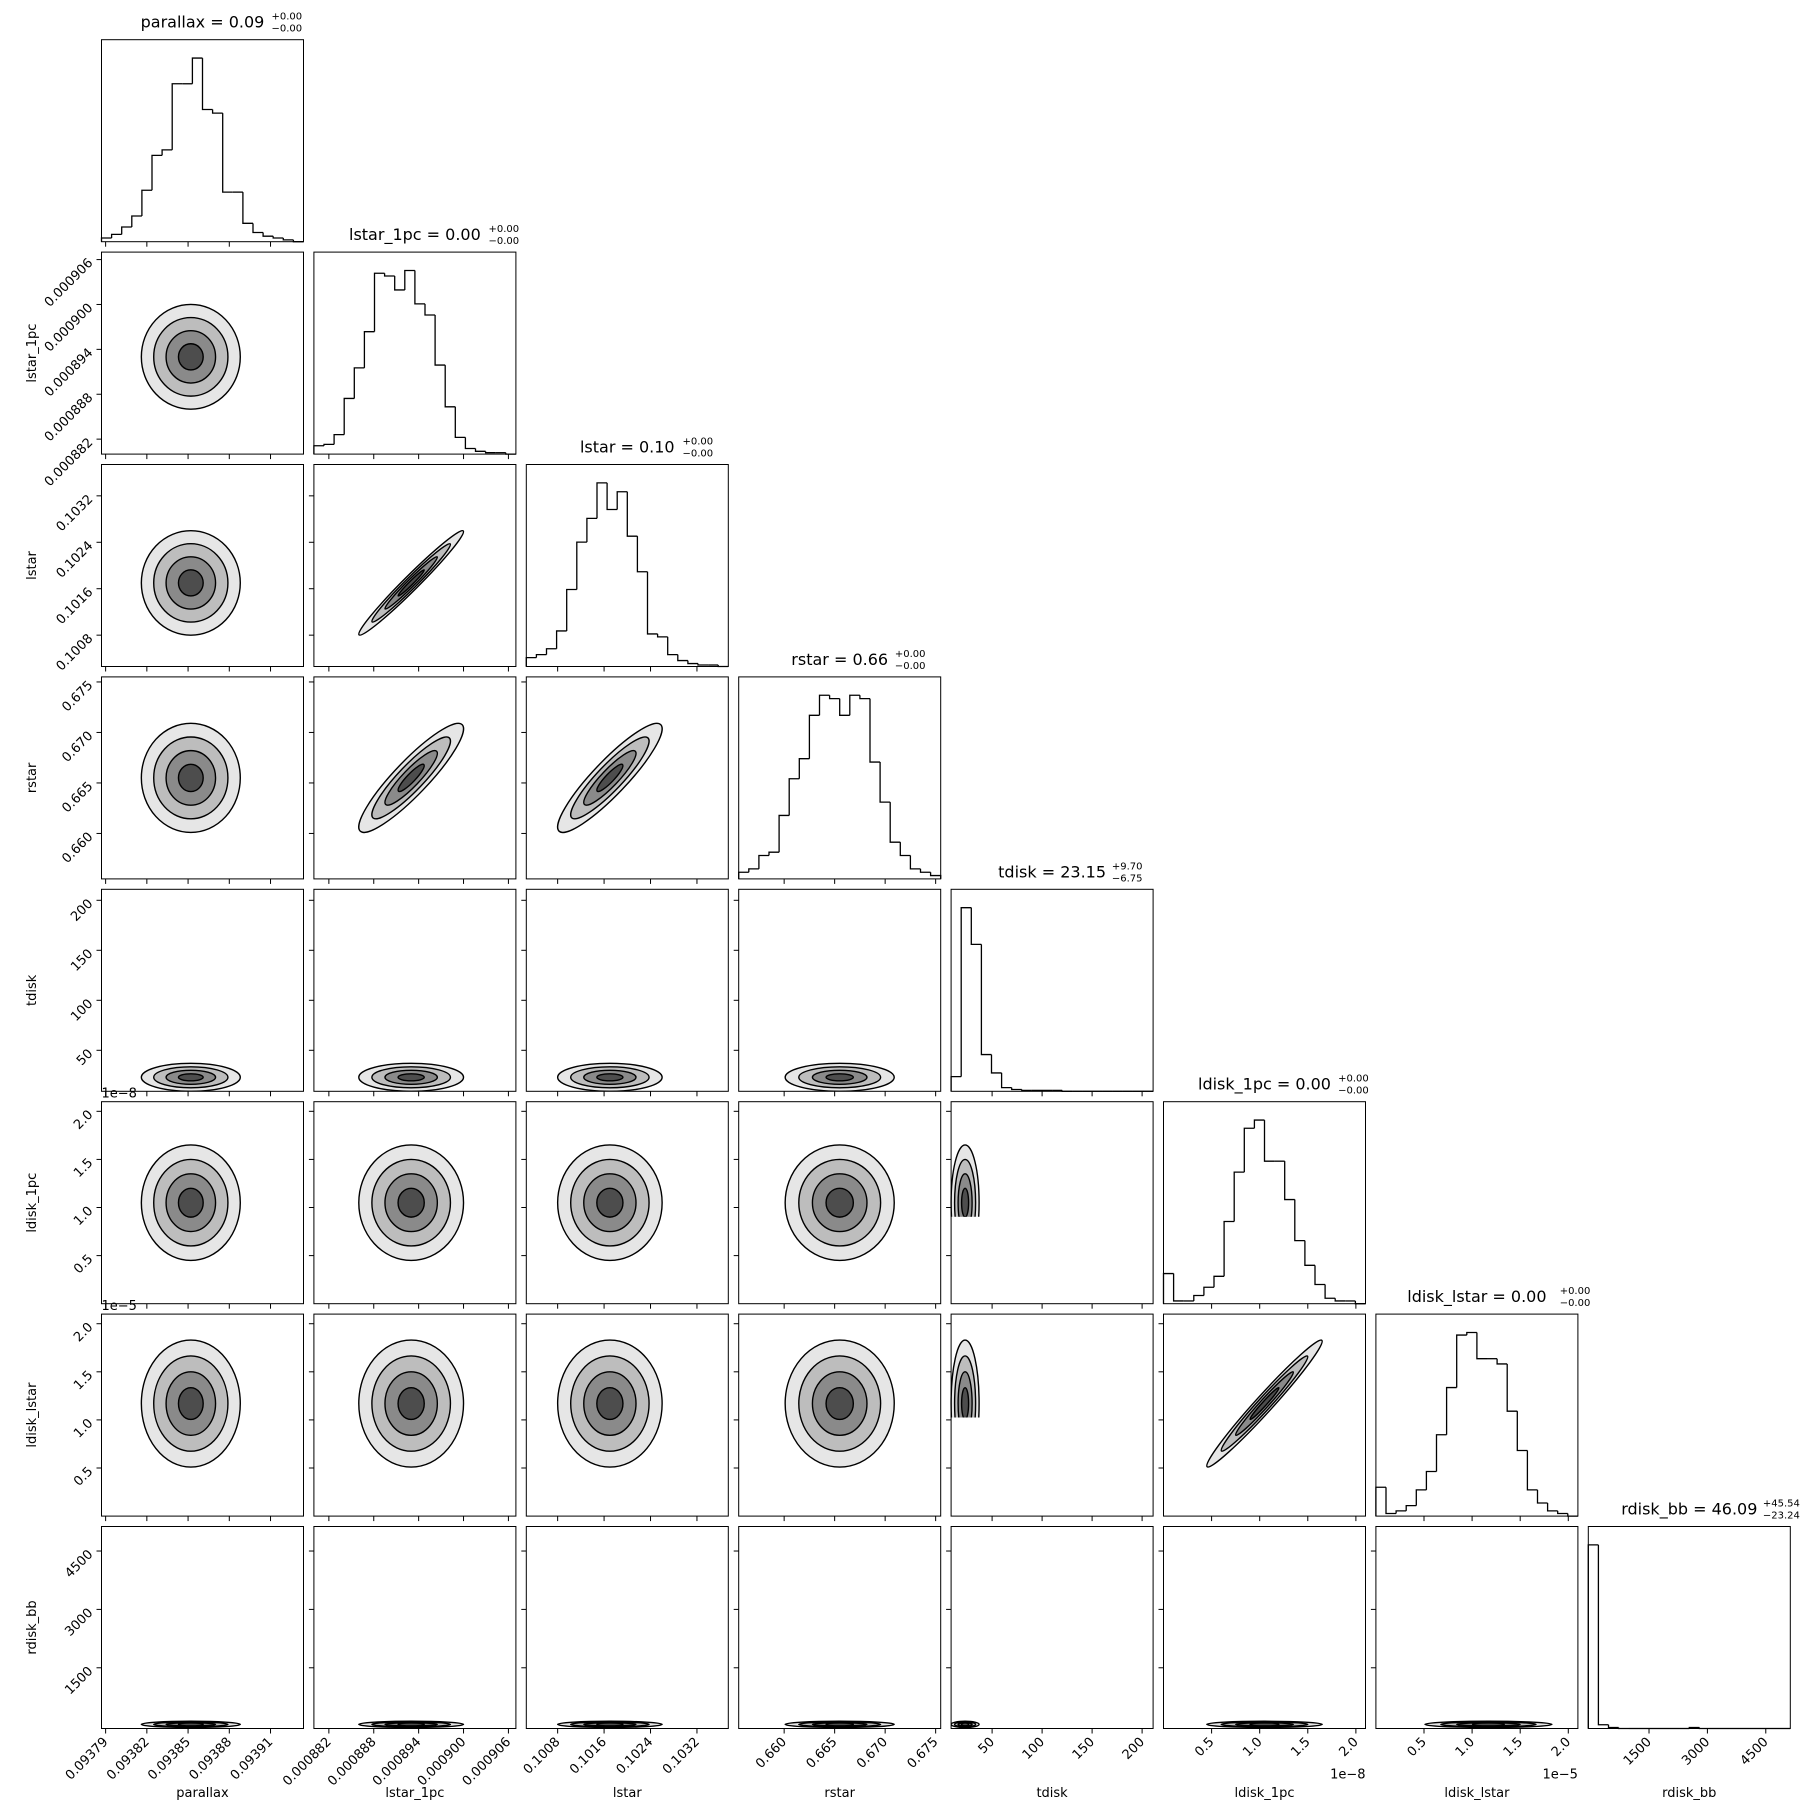 Image resolution: width=1809 pixels, height=1809 pixels. What do you see at coordinates (77, 848) in the screenshot?
I see `y-tick-label: 0.660` at bounding box center [77, 848].